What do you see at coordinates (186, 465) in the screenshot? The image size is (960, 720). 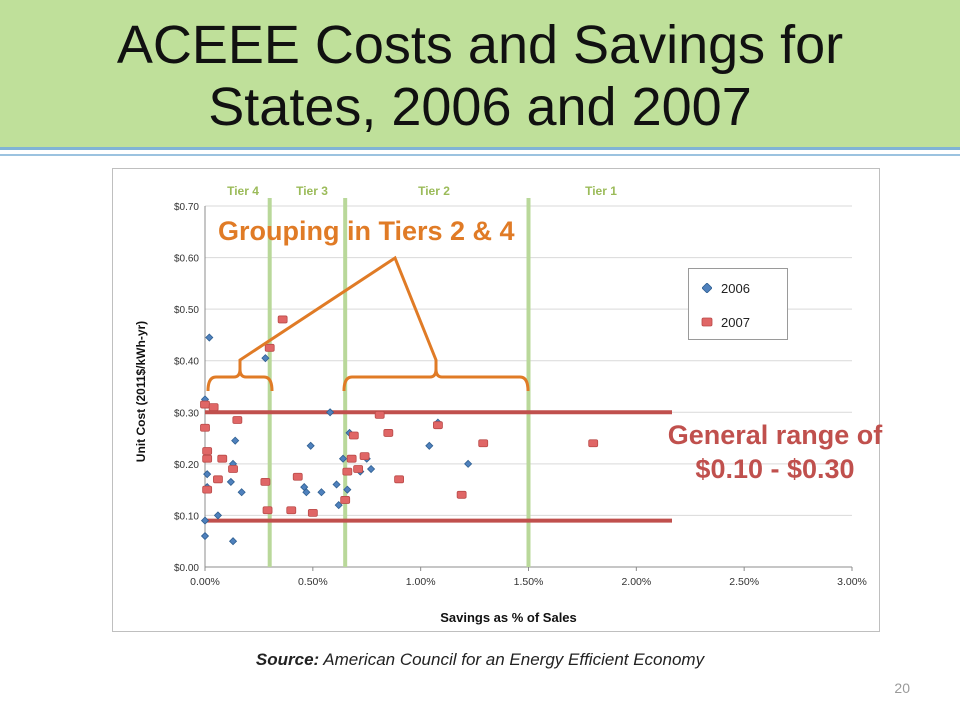 I see `y-tick-label: $0.20` at bounding box center [186, 465].